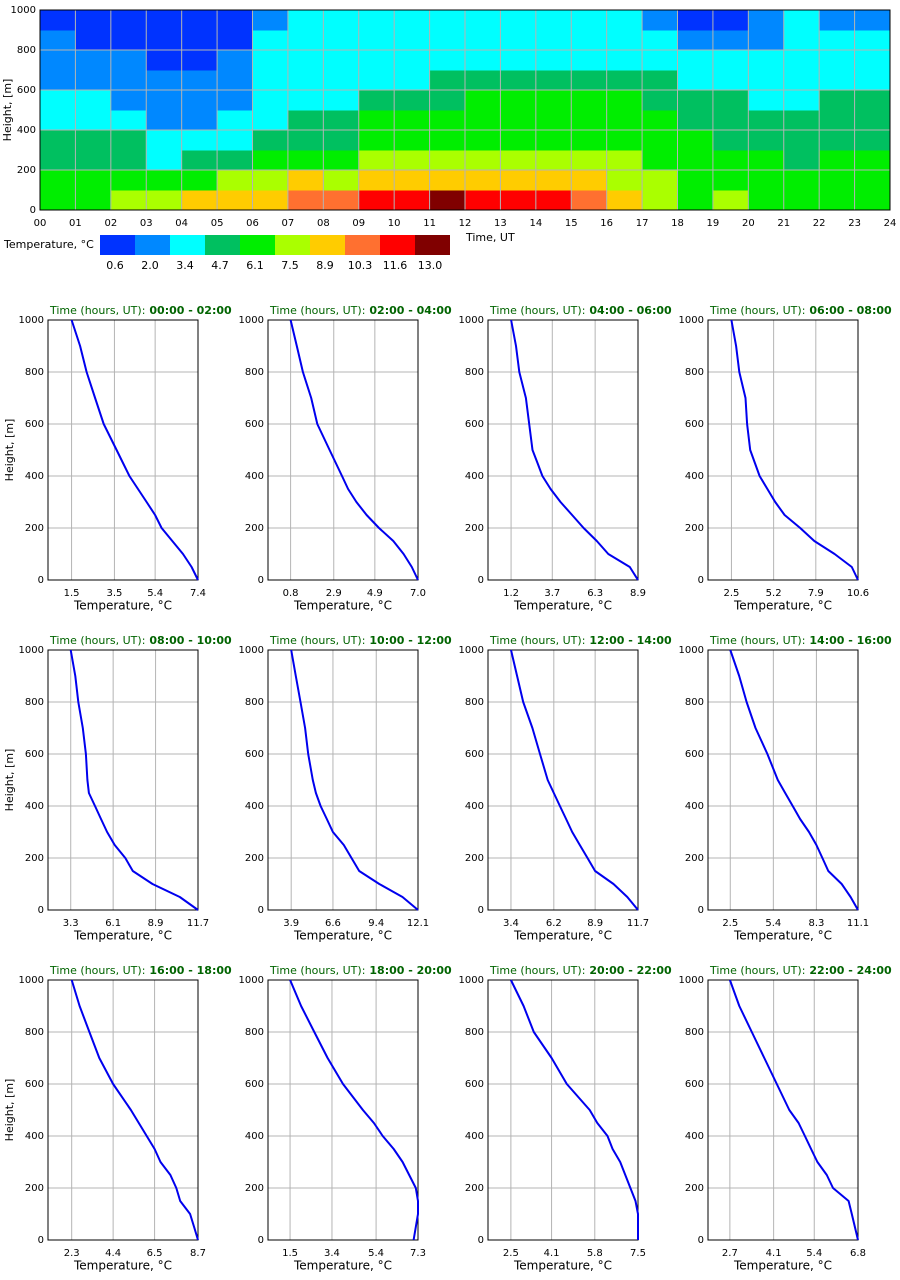 Image resolution: width=900 pixels, height=1280 pixels. Describe the element at coordinates (642, 223) in the screenshot. I see `x-tick-label: 17` at that location.